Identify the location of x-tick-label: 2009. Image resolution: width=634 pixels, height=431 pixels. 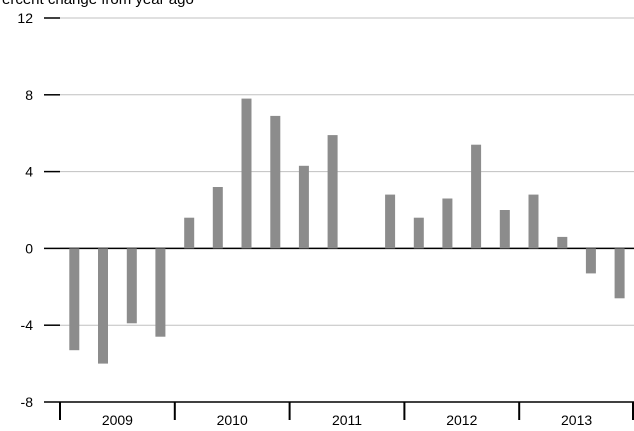
(117, 420).